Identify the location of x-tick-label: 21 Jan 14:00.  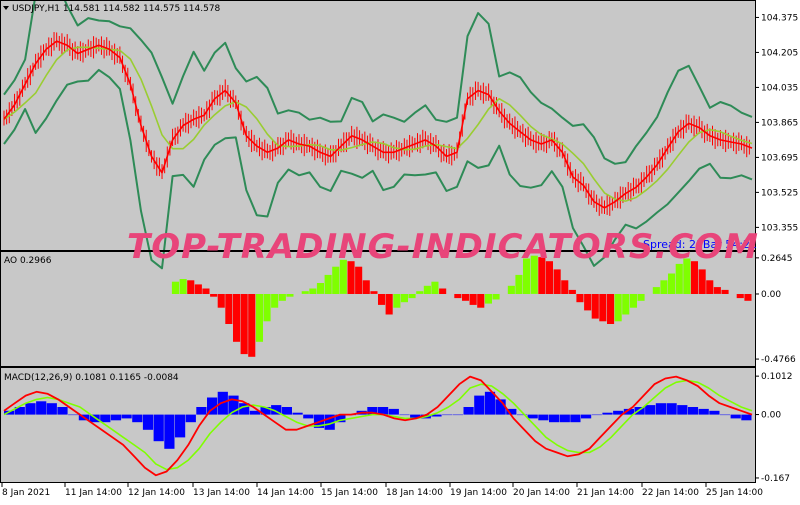
(605, 493).